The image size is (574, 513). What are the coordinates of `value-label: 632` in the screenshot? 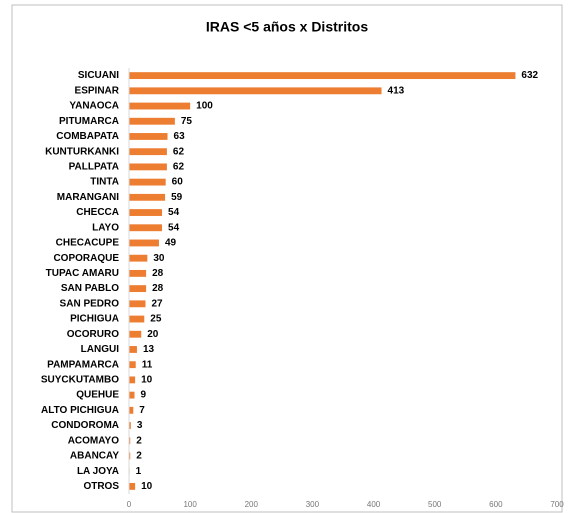 It's located at (529, 75).